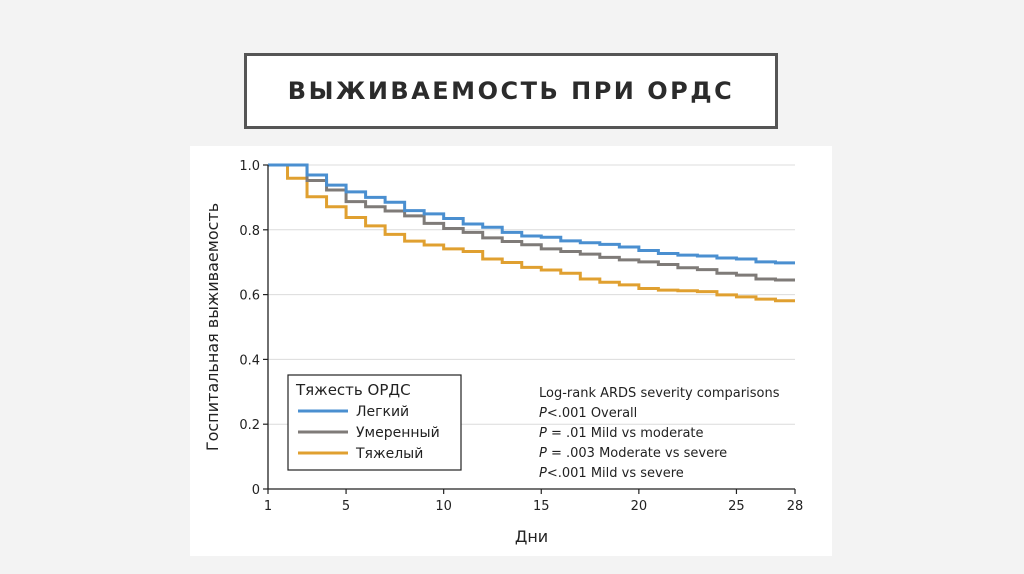  I want to click on x-tick-label: 5, so click(346, 506).